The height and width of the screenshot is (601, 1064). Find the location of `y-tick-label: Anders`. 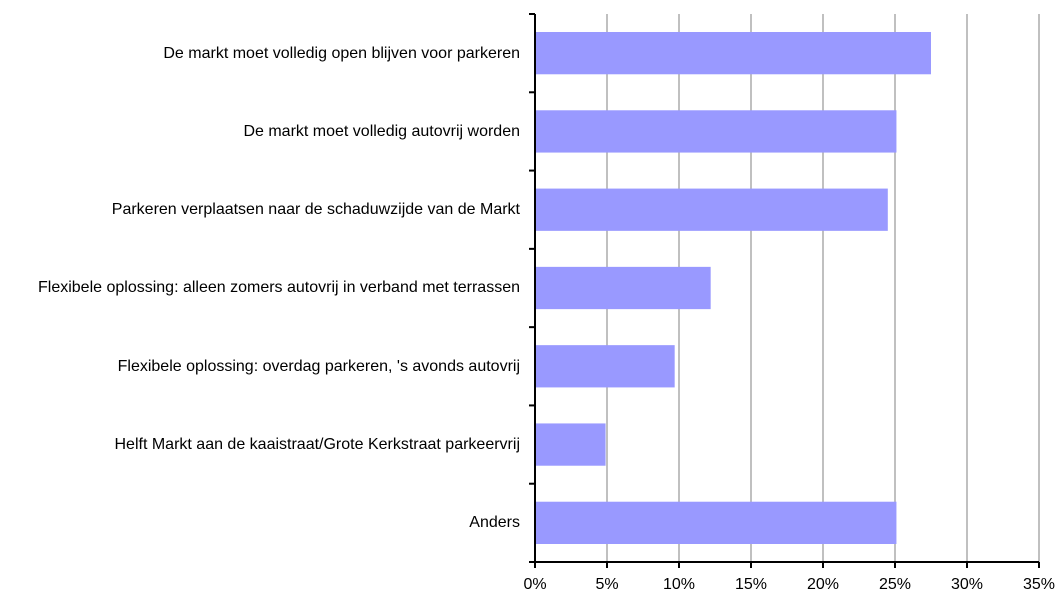

y-tick-label: Anders is located at coordinates (494, 523).